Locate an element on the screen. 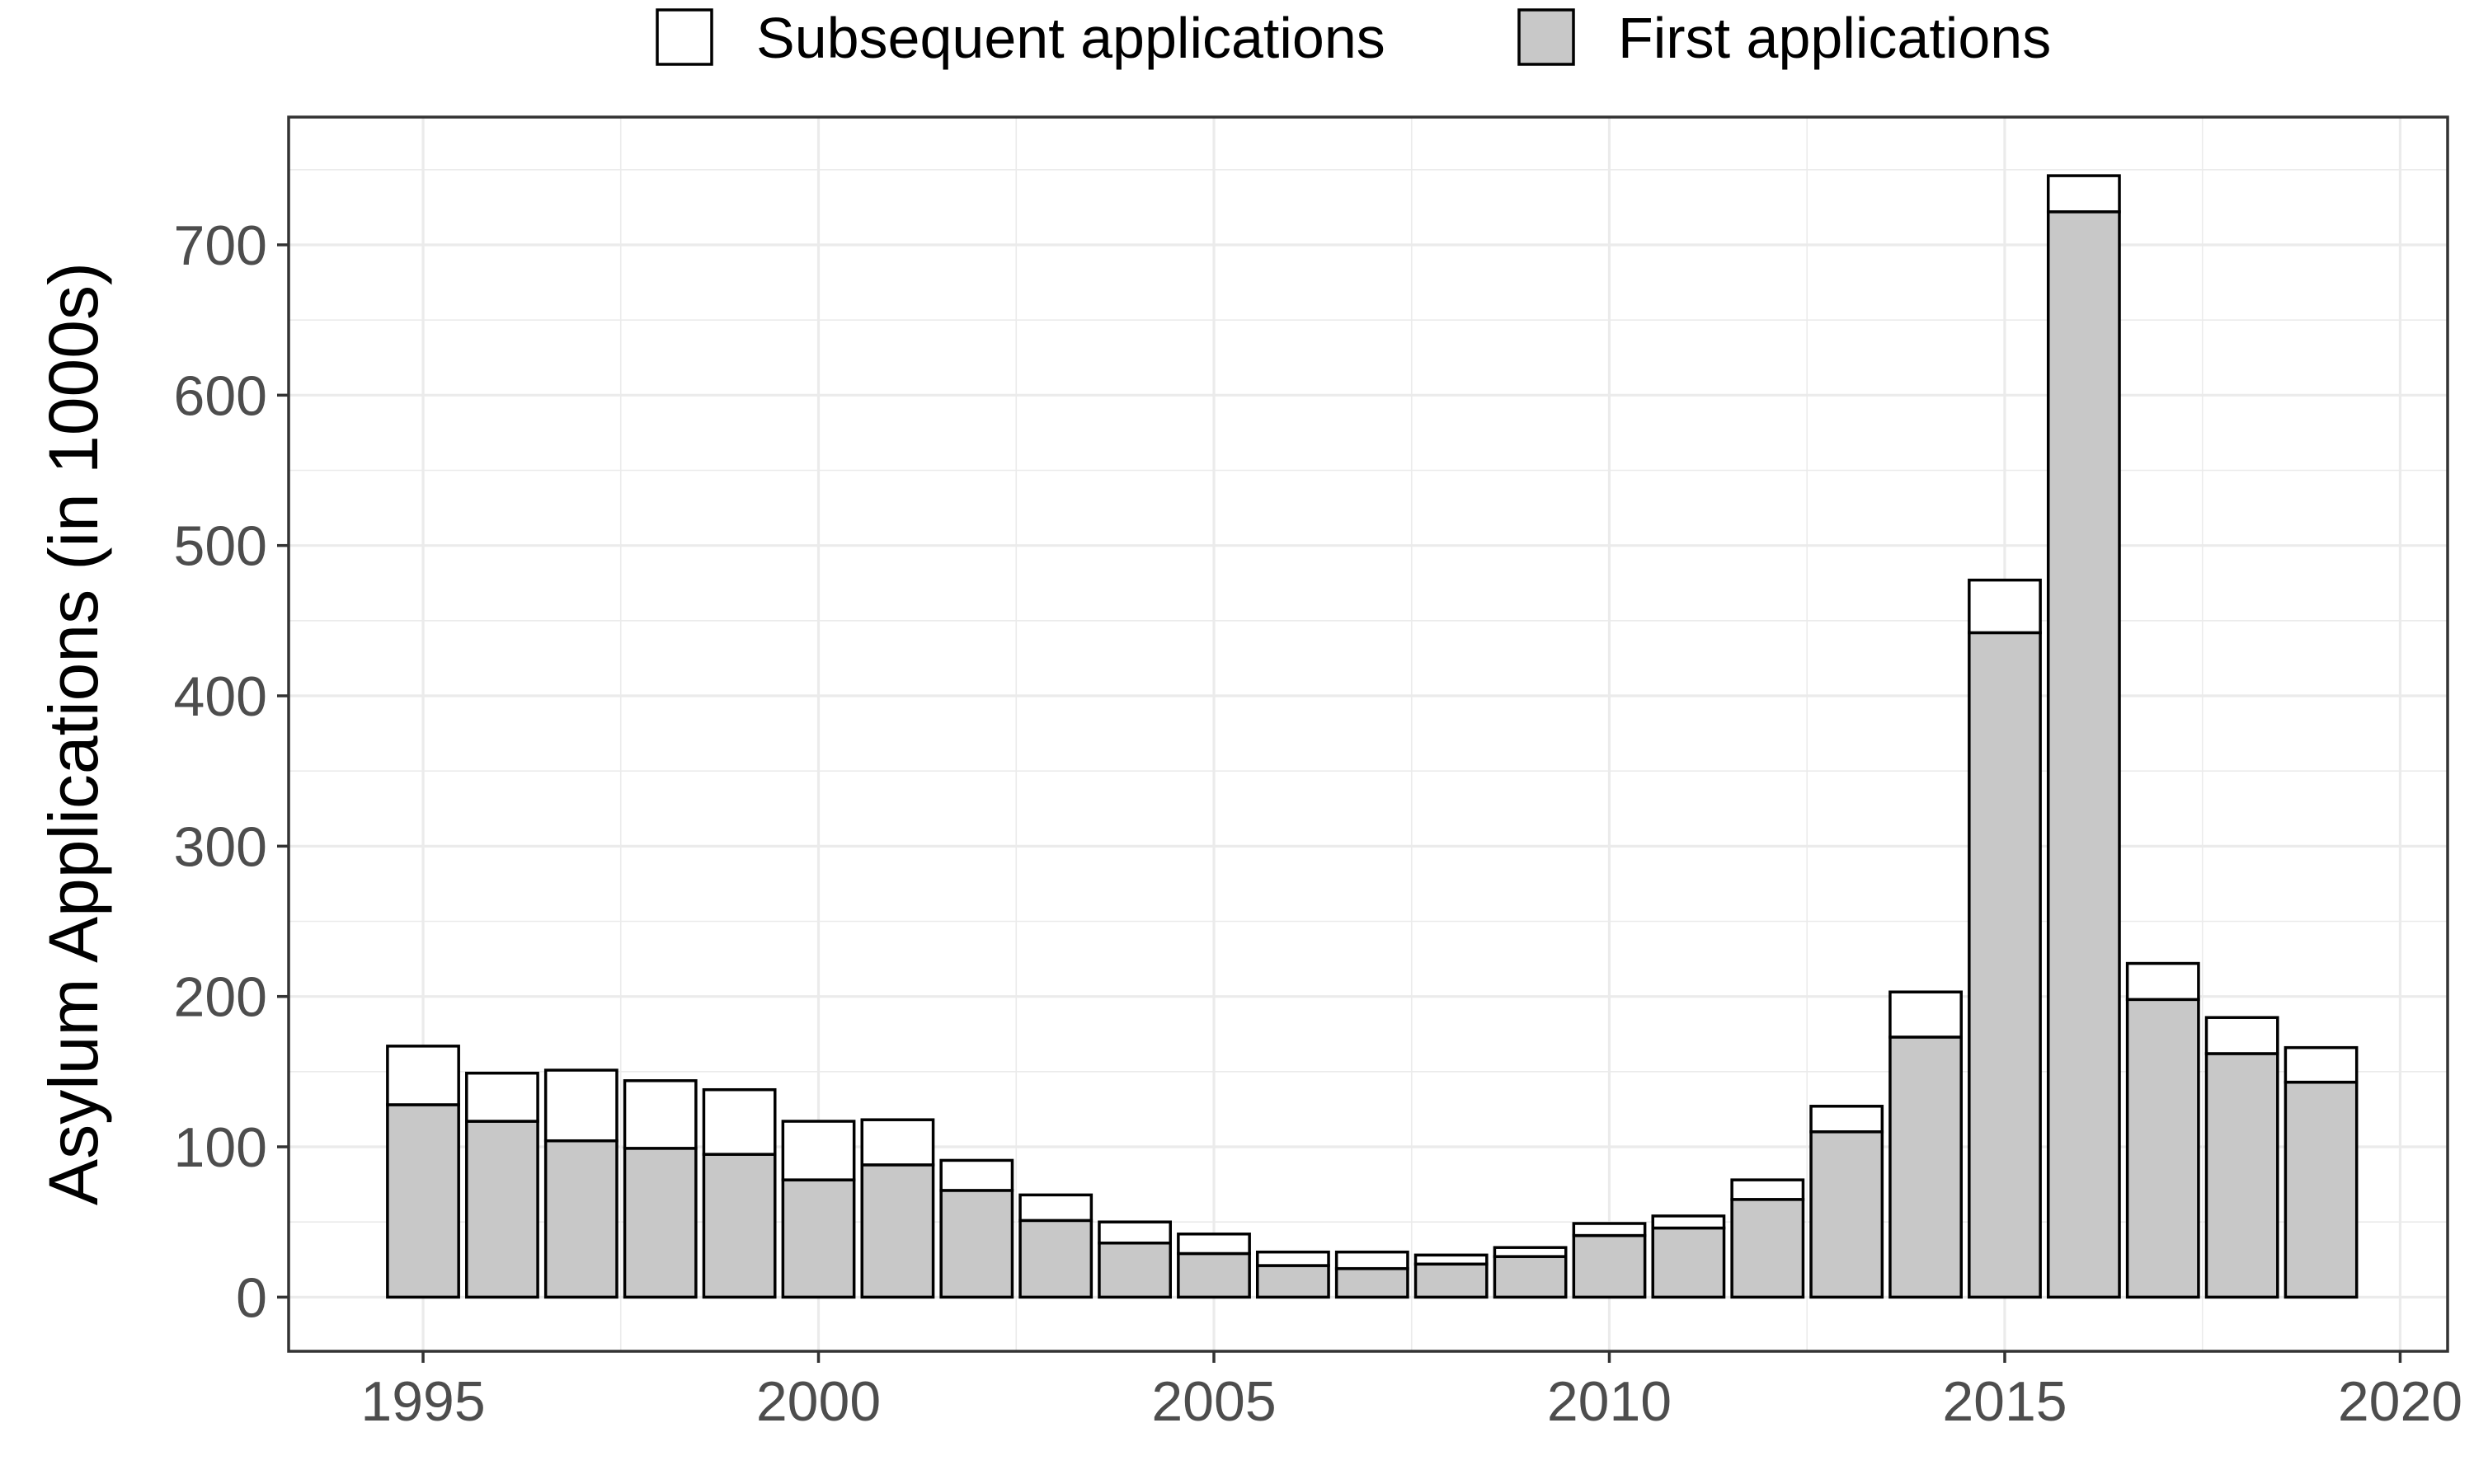 The height and width of the screenshot is (1484, 2474). bar-first-applications-2003 is located at coordinates (1056, 1259).